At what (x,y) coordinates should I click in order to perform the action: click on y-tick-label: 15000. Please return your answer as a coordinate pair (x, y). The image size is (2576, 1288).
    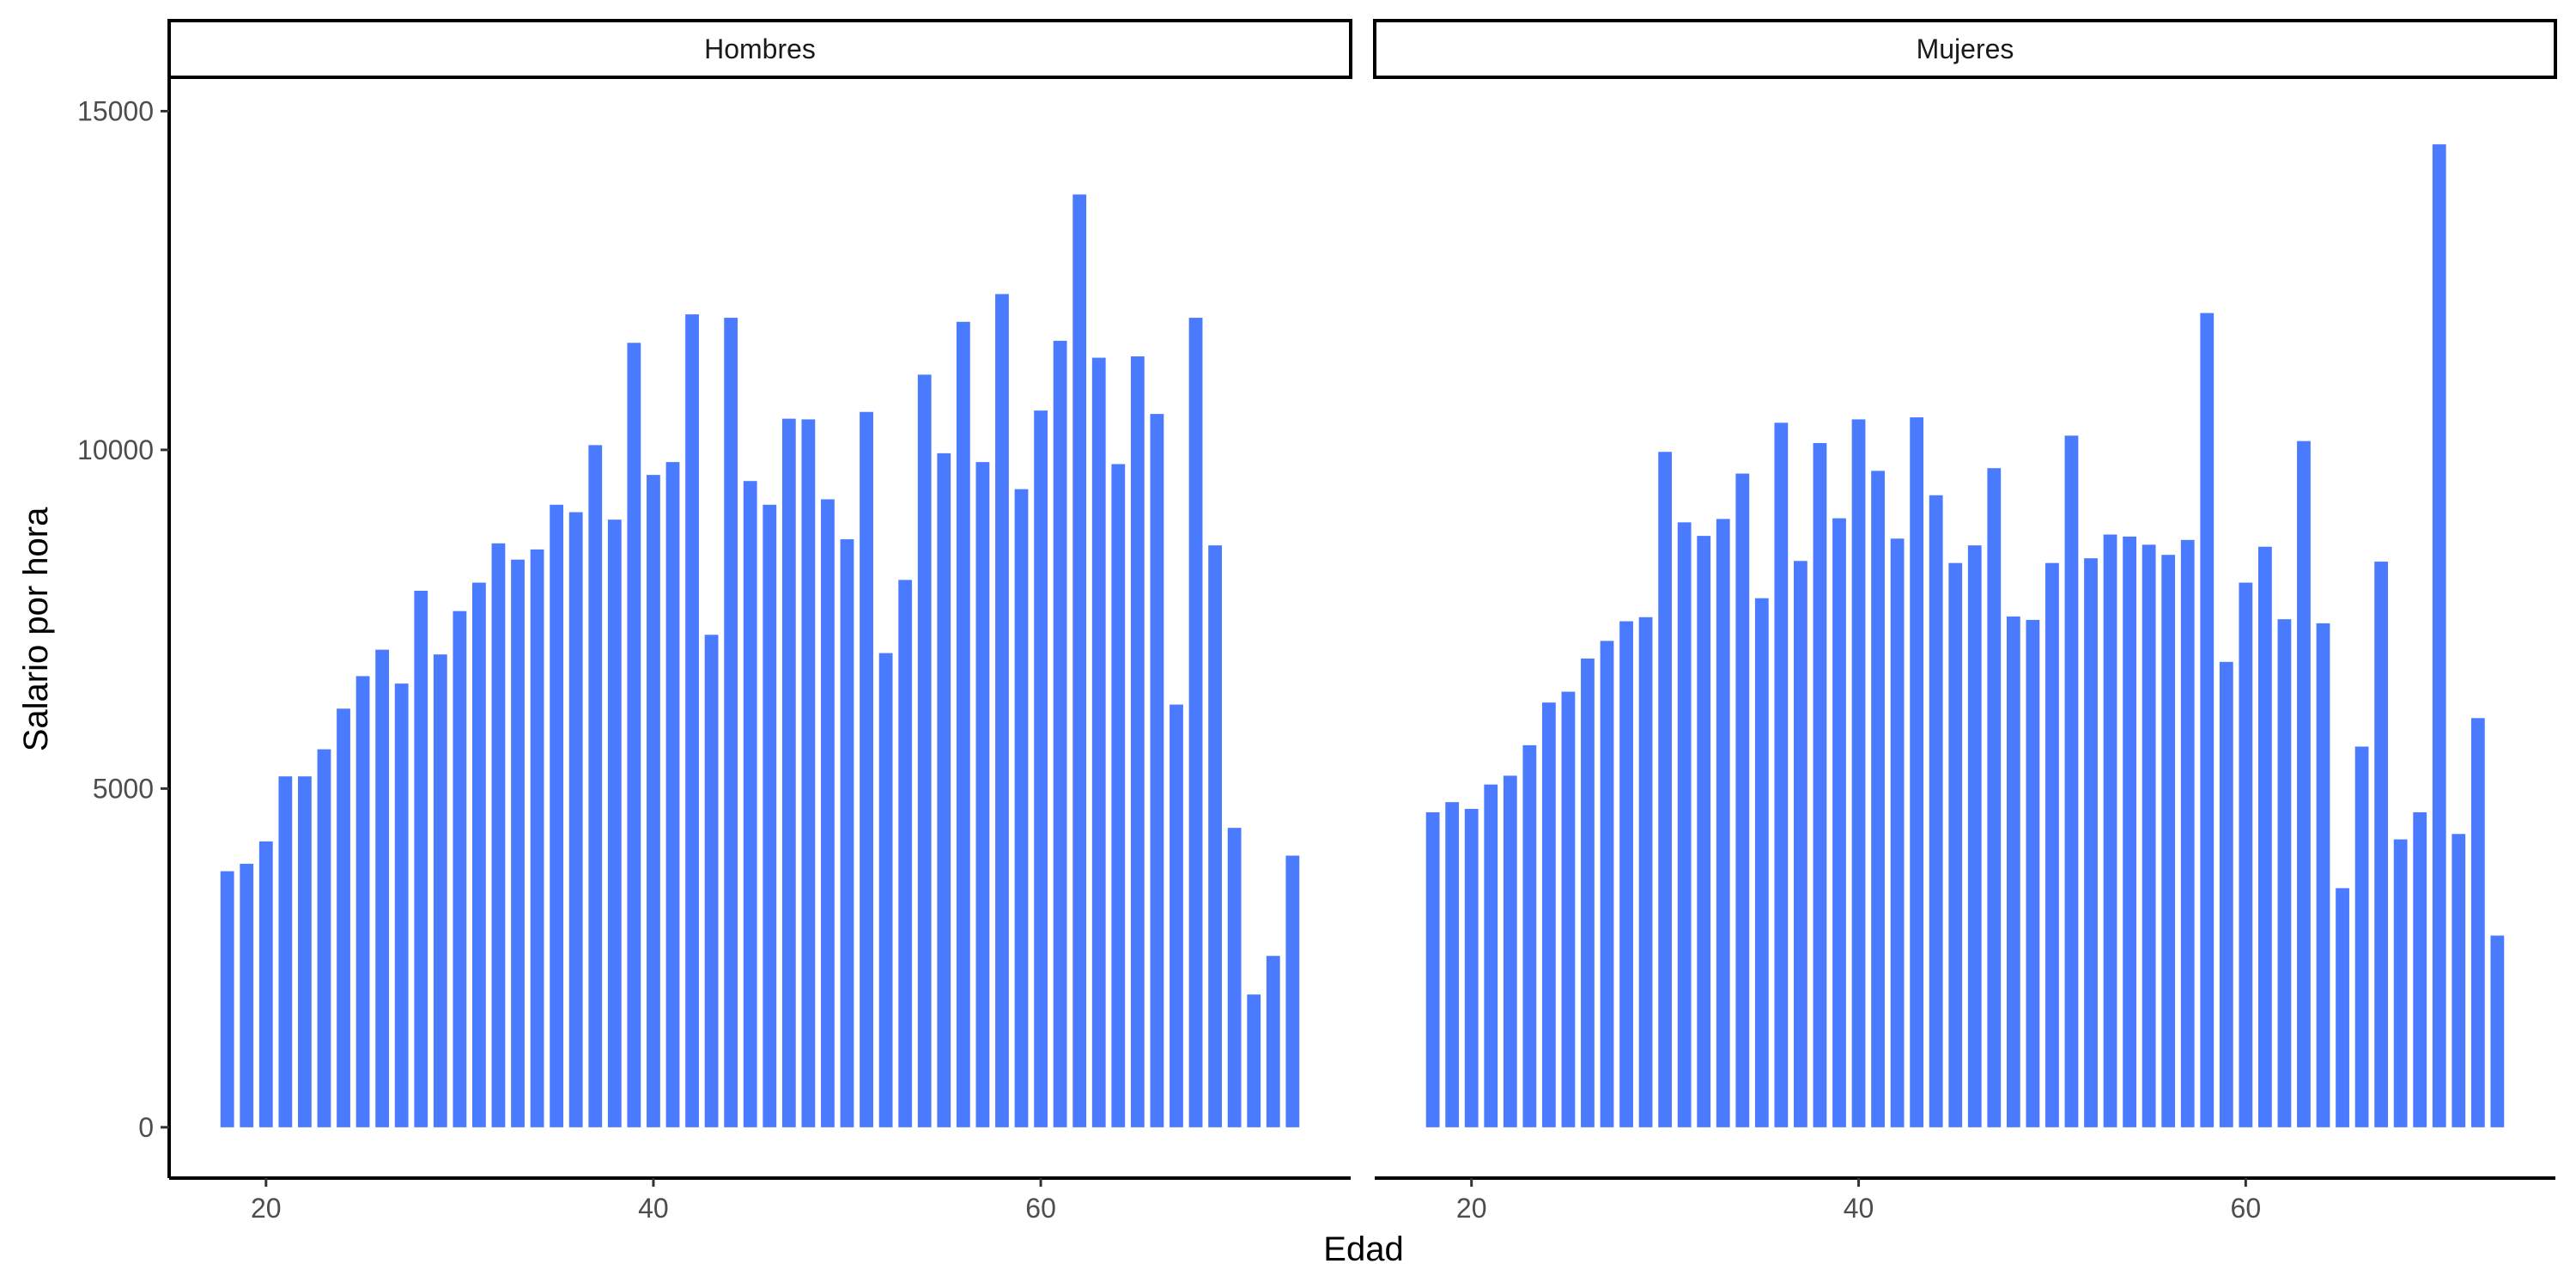
    Looking at the image, I should click on (116, 111).